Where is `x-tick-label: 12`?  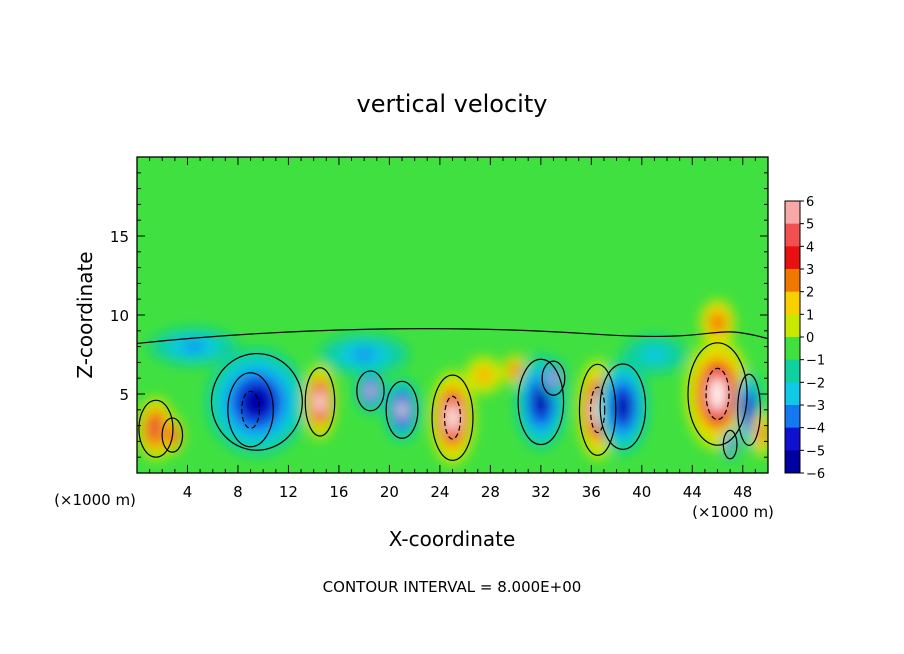
x-tick-label: 12 is located at coordinates (288, 492).